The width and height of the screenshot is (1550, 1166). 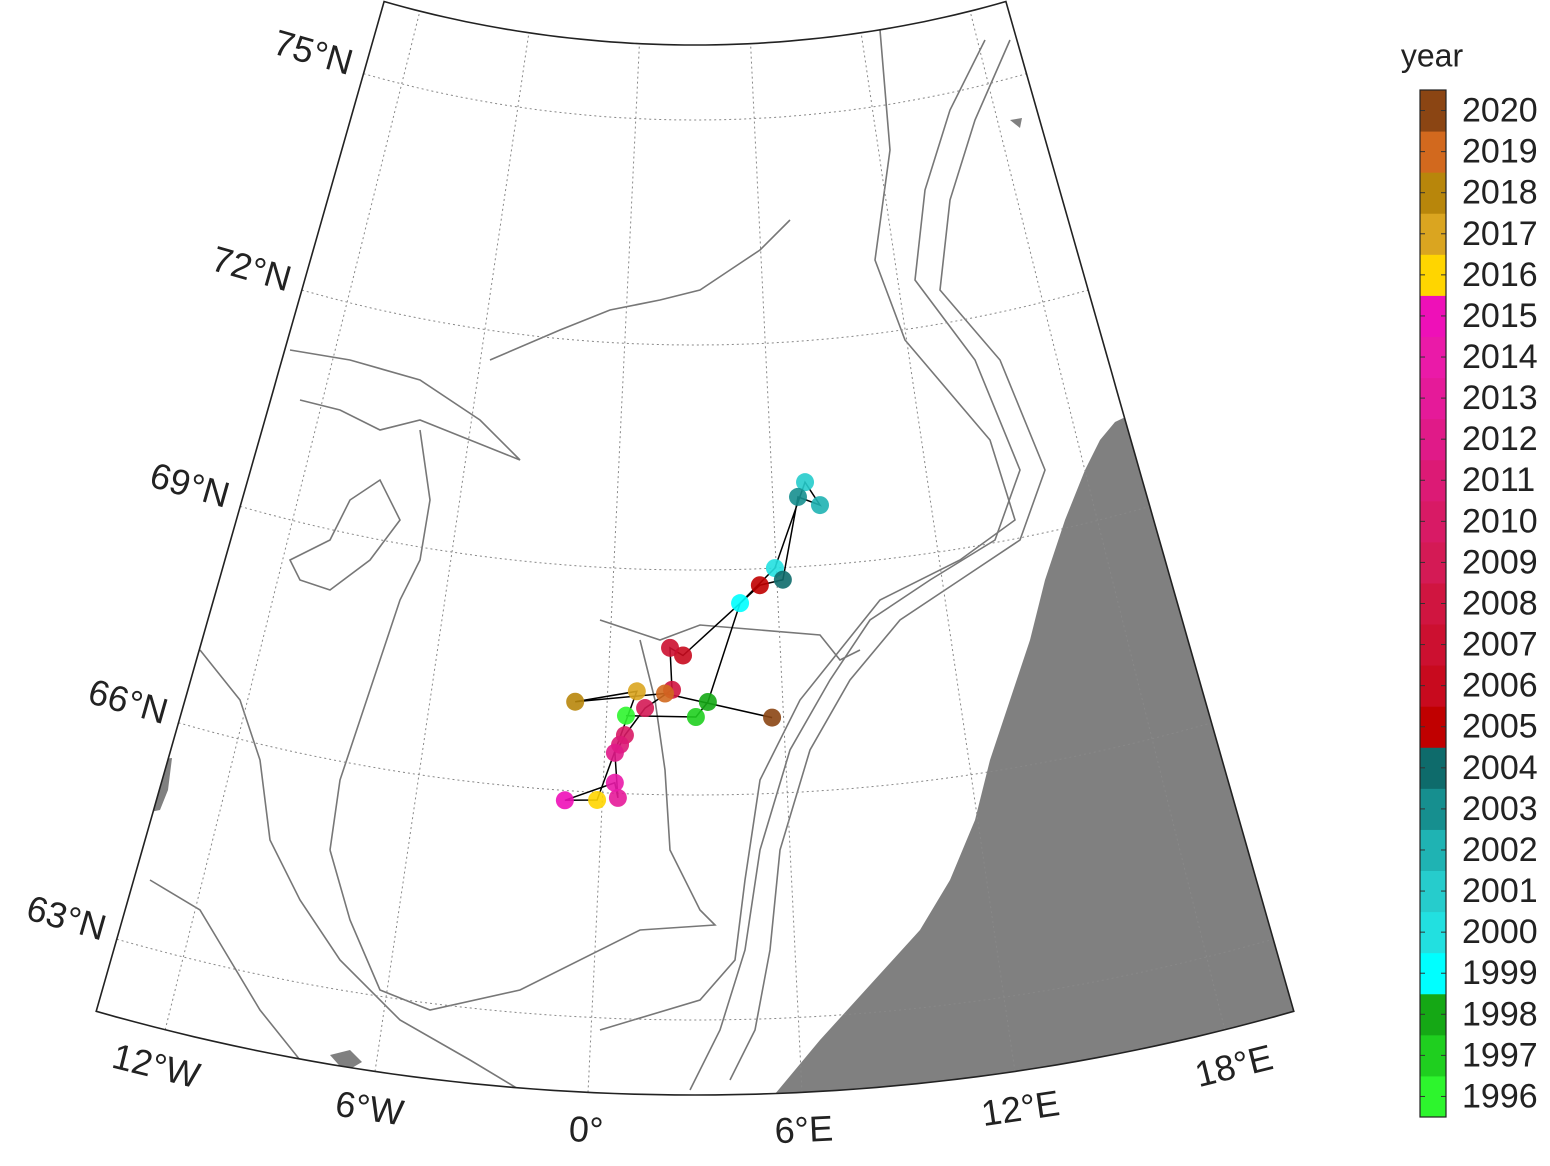 What do you see at coordinates (1500, 111) in the screenshot?
I see `colorbar-label: 2020` at bounding box center [1500, 111].